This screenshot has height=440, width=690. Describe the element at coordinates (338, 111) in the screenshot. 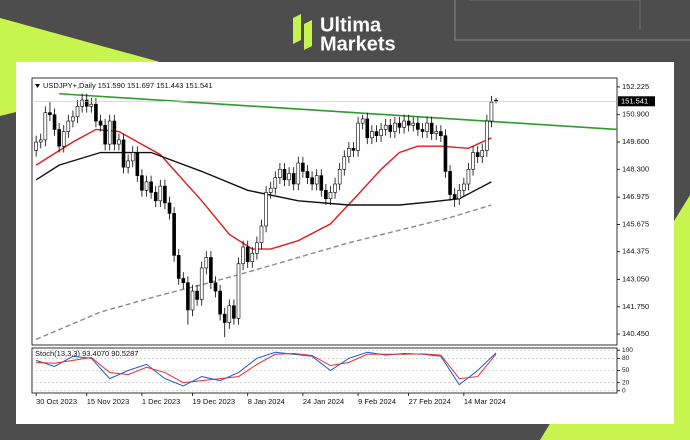

I see `trendline` at that location.